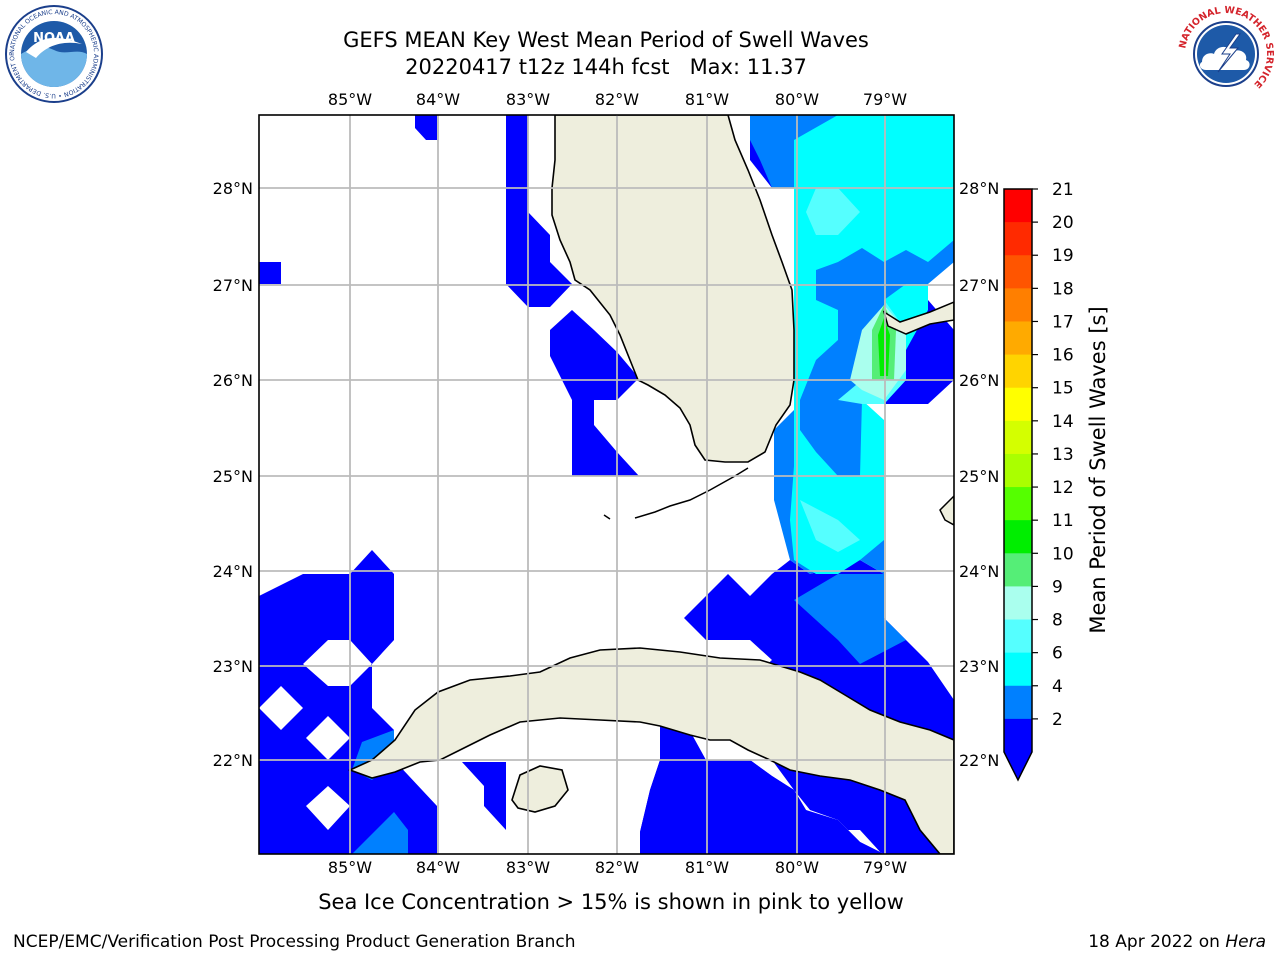 Image resolution: width=1280 pixels, height=960 pixels. Describe the element at coordinates (1063, 356) in the screenshot. I see `colorbar-tick-label: 16` at that location.